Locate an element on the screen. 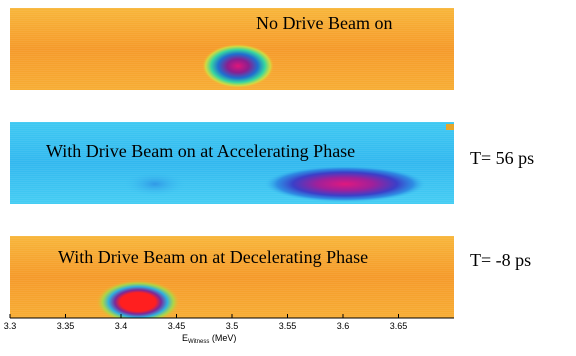 Image resolution: width=576 pixels, height=356 pixels. panel-label-decelerating: With Drive Beam on at Decelerating Phase is located at coordinates (213, 257).